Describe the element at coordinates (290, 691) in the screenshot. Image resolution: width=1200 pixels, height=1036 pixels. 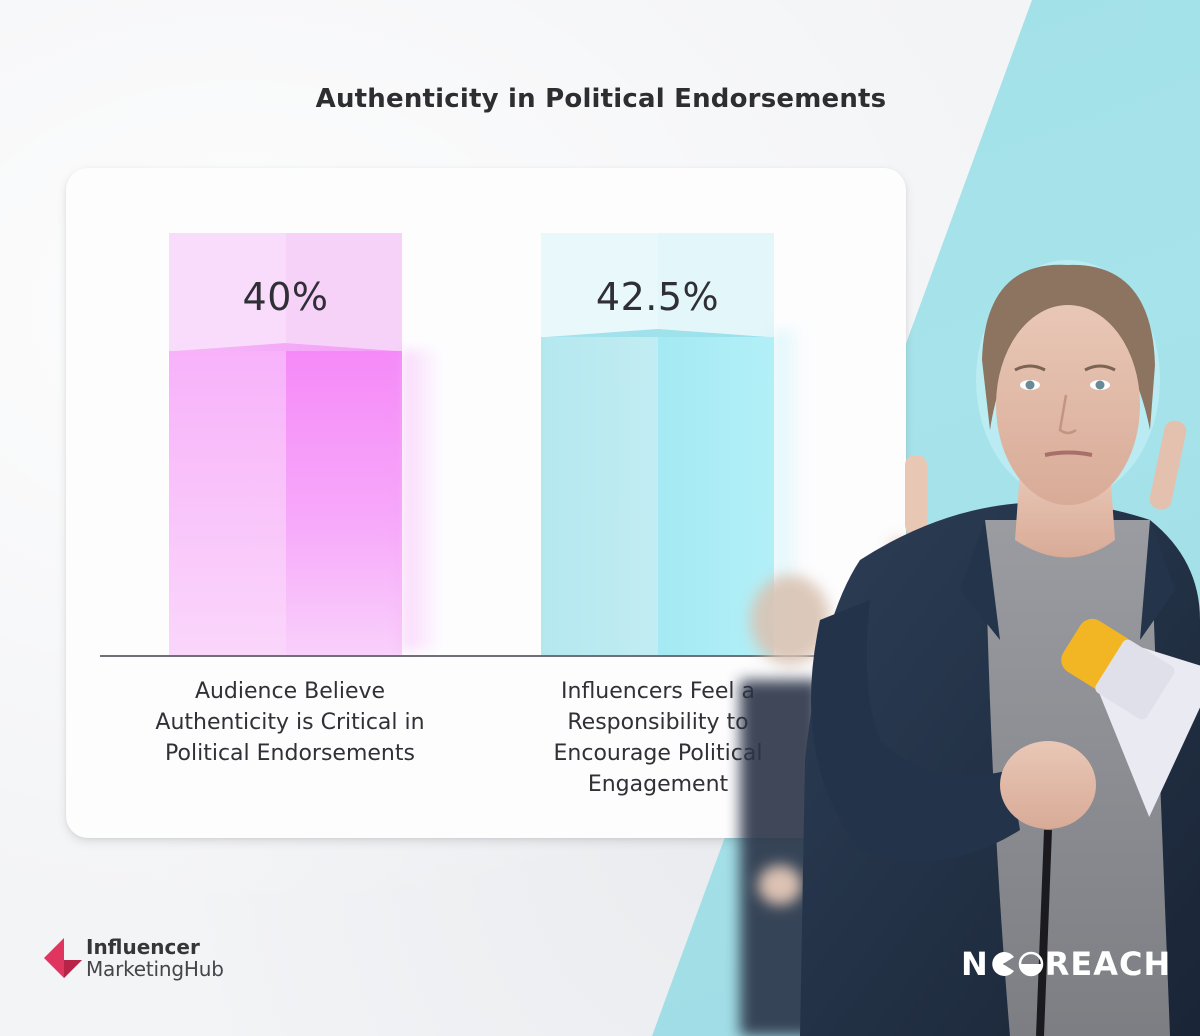
I see `label-line: Audience Believe` at that location.